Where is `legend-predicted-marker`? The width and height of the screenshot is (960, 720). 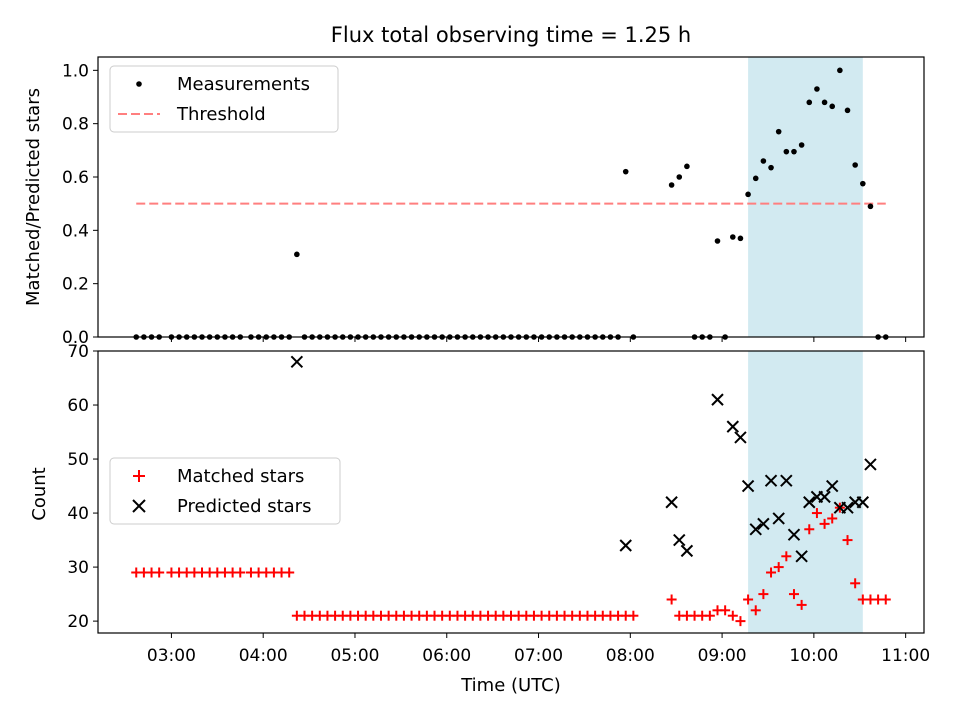 legend-predicted-marker is located at coordinates (139, 506).